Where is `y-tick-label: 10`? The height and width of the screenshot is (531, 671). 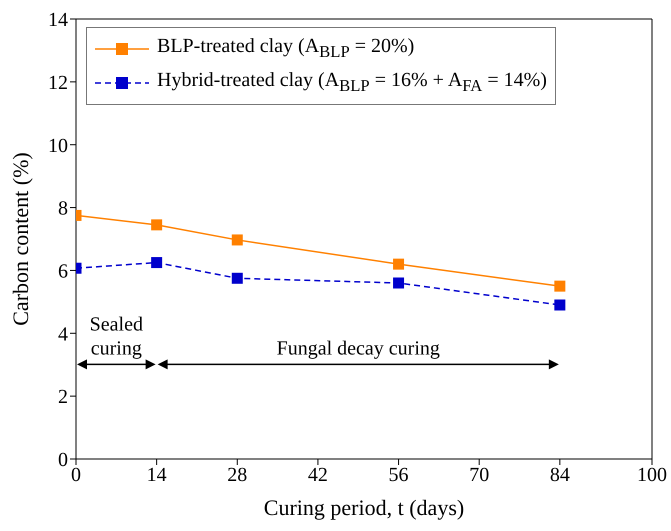
y-tick-label: 10 is located at coordinates (58, 145).